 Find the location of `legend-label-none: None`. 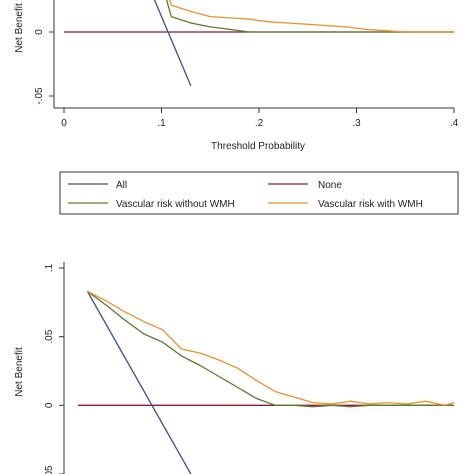

legend-label-none: None is located at coordinates (330, 185).